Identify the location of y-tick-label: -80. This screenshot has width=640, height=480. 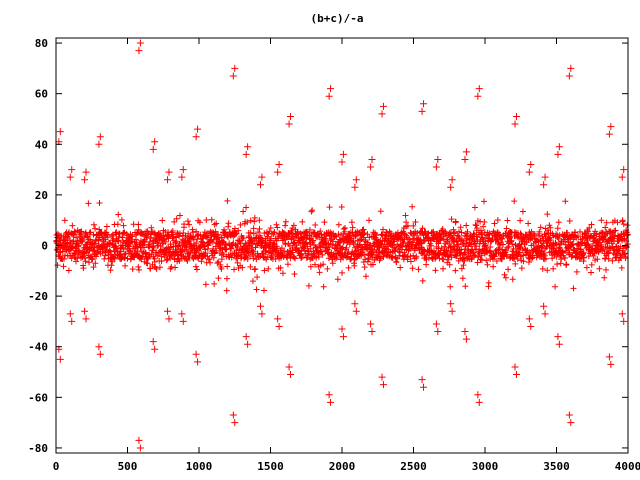
(38, 448).